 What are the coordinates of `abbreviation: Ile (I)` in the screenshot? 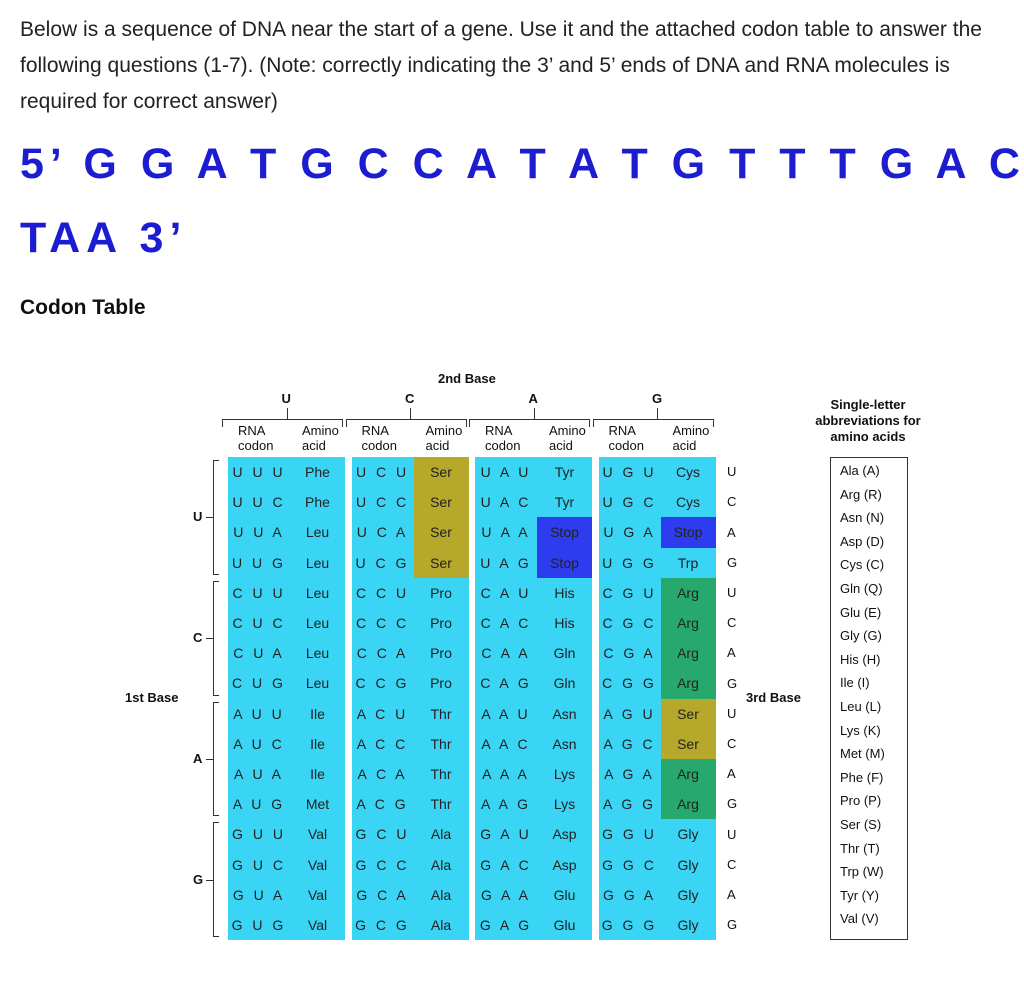 It's located at (855, 683).